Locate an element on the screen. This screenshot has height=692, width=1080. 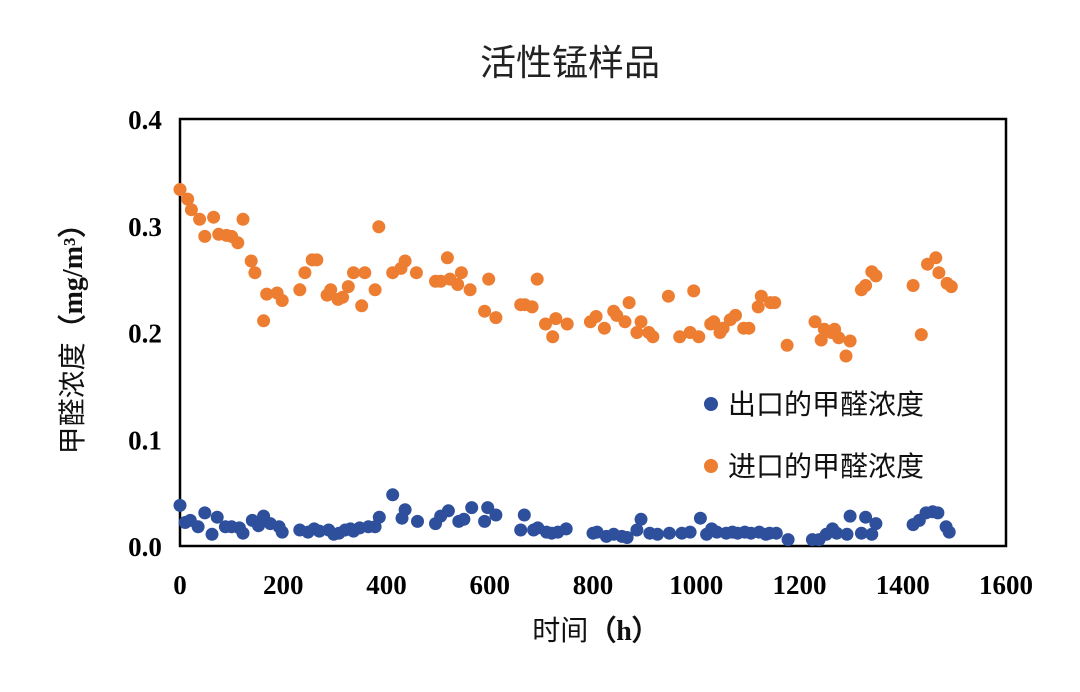
y-axis-title: 甲醛浓度（mg/m³） is located at coordinates (72, 332).